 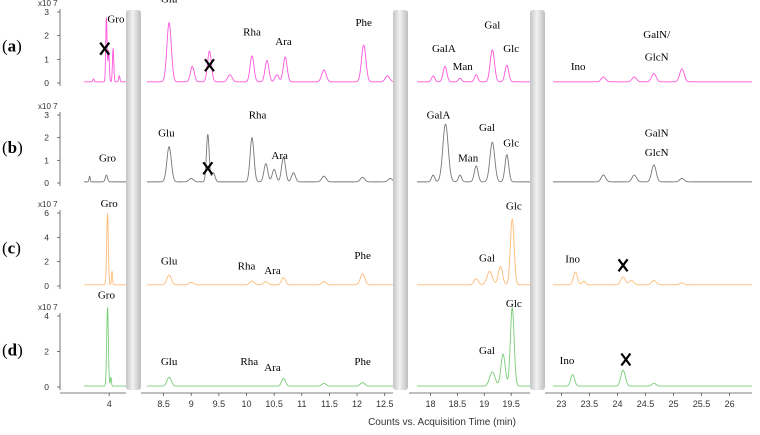 I want to click on x-tick-label: 19.5, so click(x=511, y=404).